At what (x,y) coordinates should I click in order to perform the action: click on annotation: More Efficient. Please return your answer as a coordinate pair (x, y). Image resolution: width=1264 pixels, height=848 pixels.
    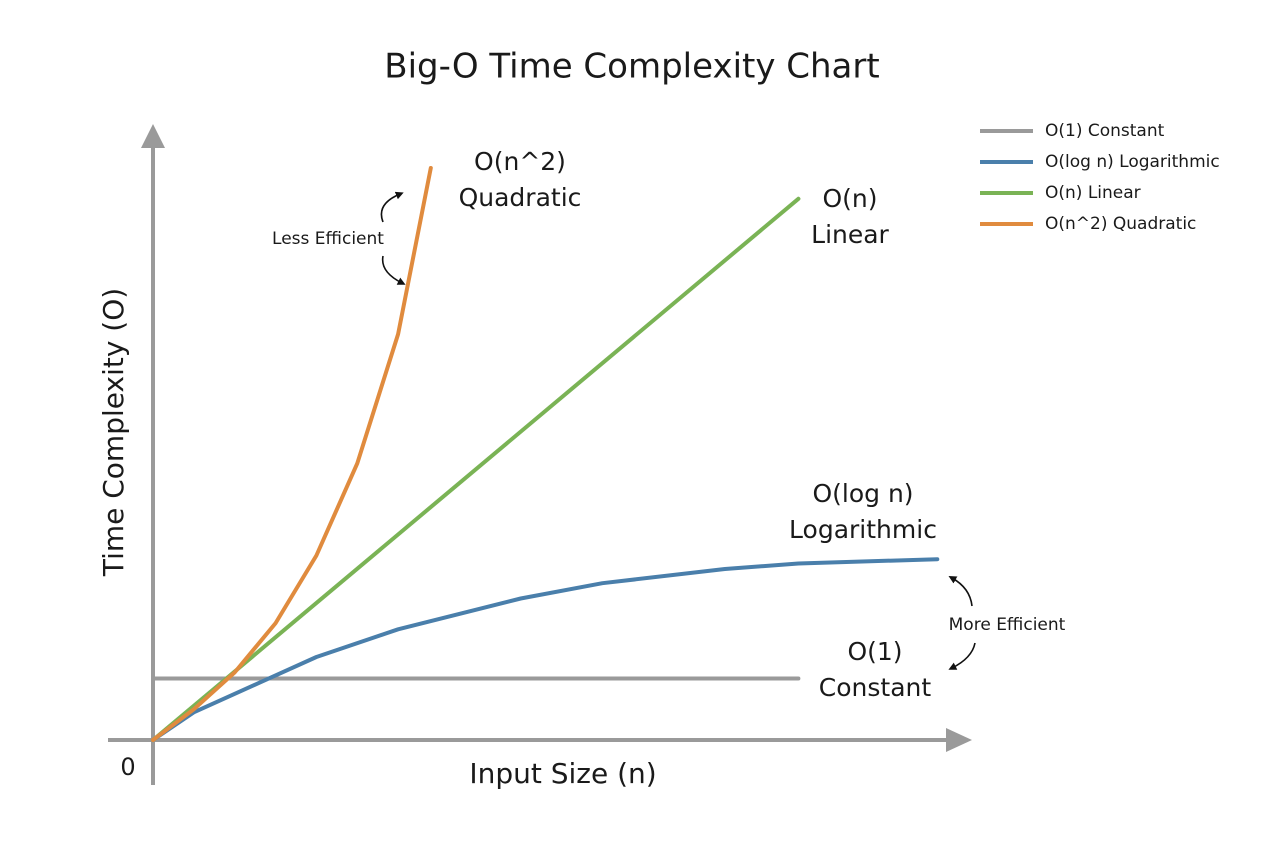
    Looking at the image, I should click on (1007, 625).